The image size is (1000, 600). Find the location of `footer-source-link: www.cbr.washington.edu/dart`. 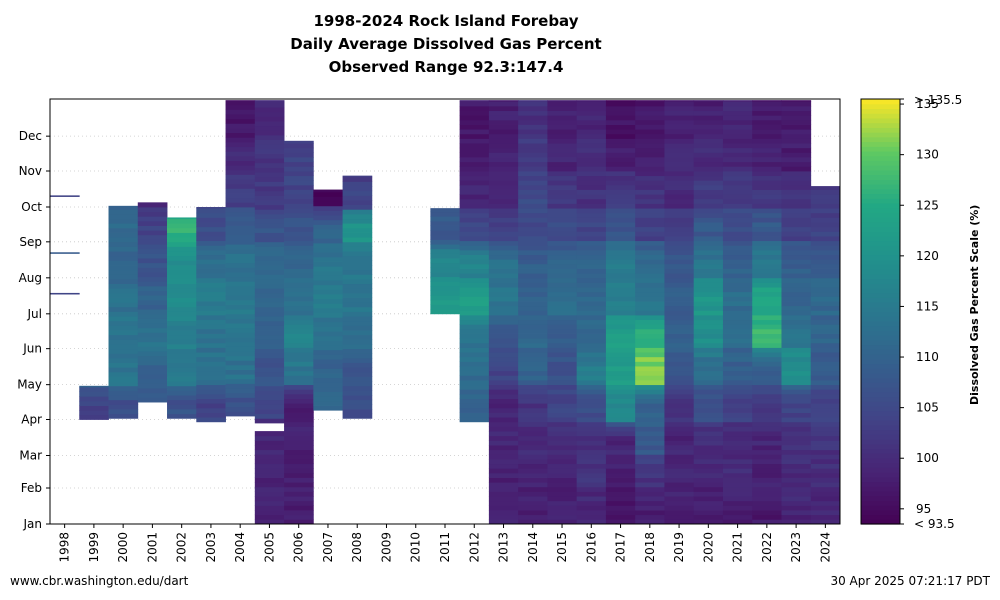

footer-source-link: www.cbr.washington.edu/dart is located at coordinates (99, 581).